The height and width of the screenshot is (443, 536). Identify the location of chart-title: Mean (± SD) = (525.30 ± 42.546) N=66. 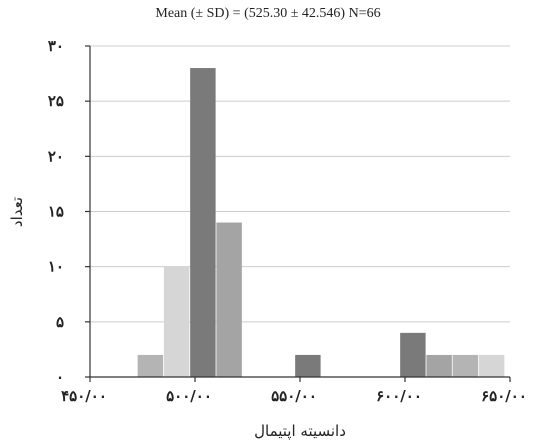
(268, 13).